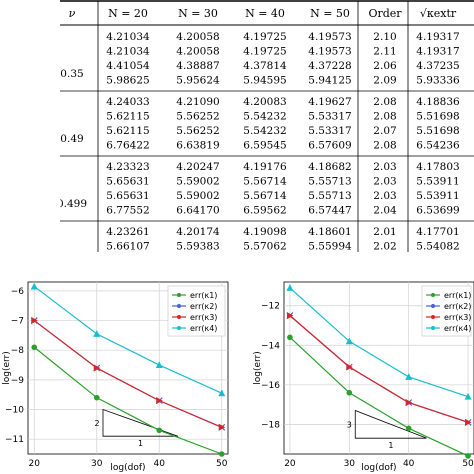 The width and height of the screenshot is (474, 474). I want to click on table-cell: 5.94125, so click(329, 81).